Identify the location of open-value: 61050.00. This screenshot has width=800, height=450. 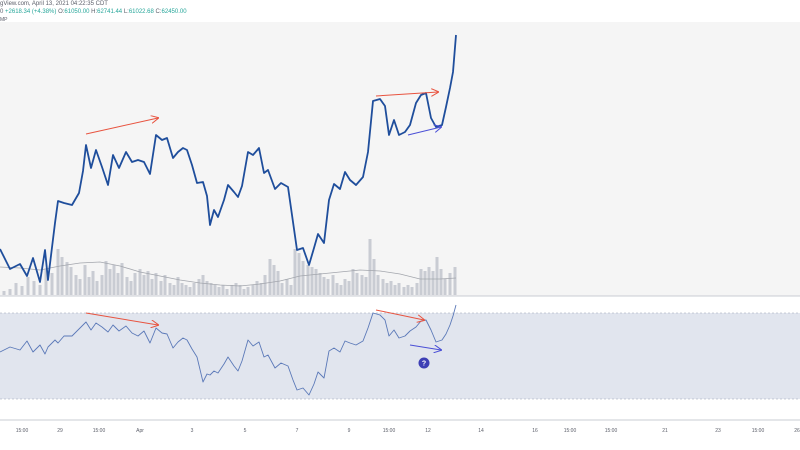
(77, 12).